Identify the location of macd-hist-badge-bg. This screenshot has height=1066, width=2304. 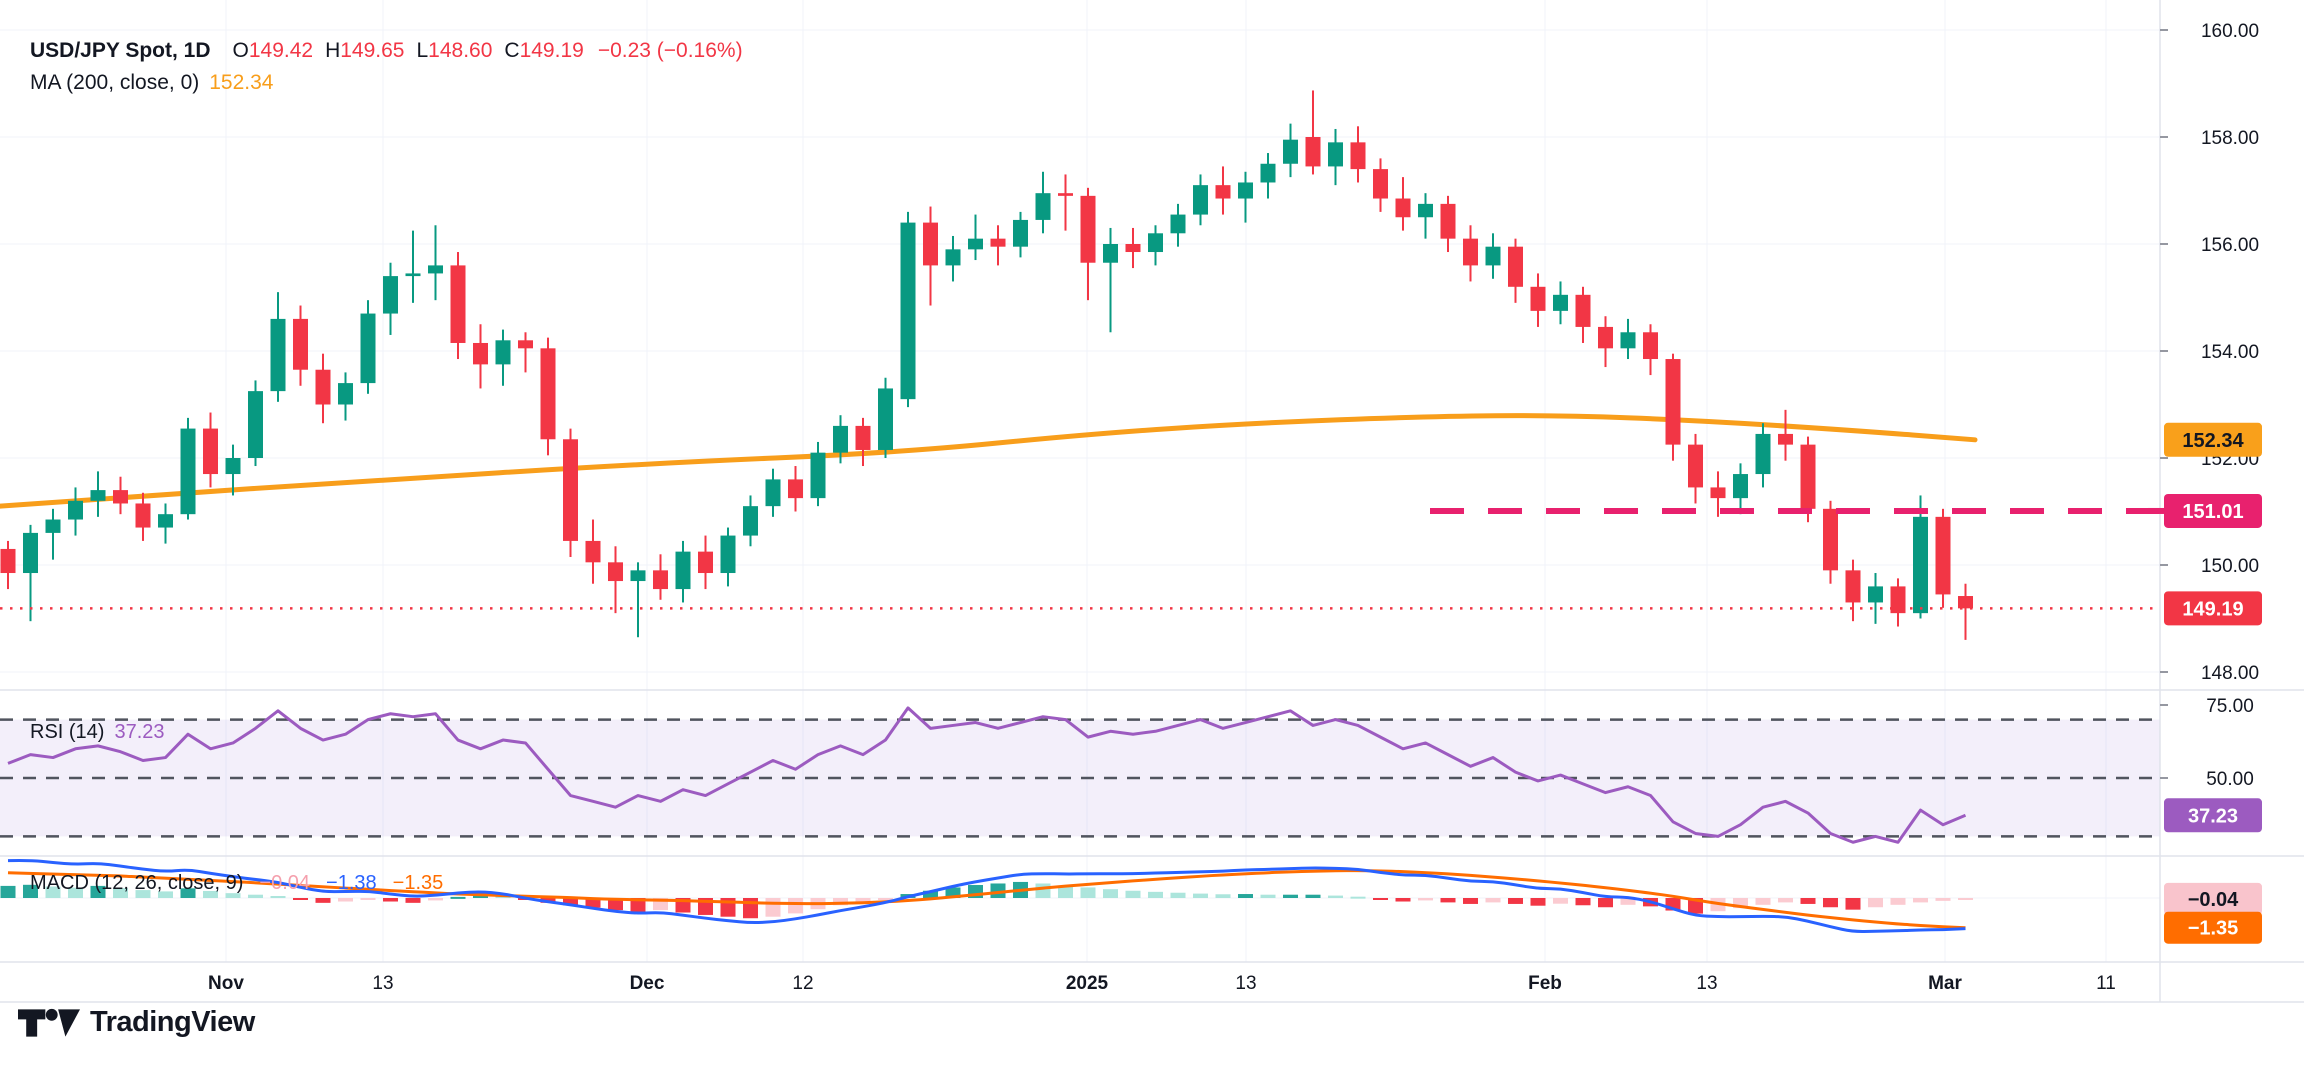
(2213, 898).